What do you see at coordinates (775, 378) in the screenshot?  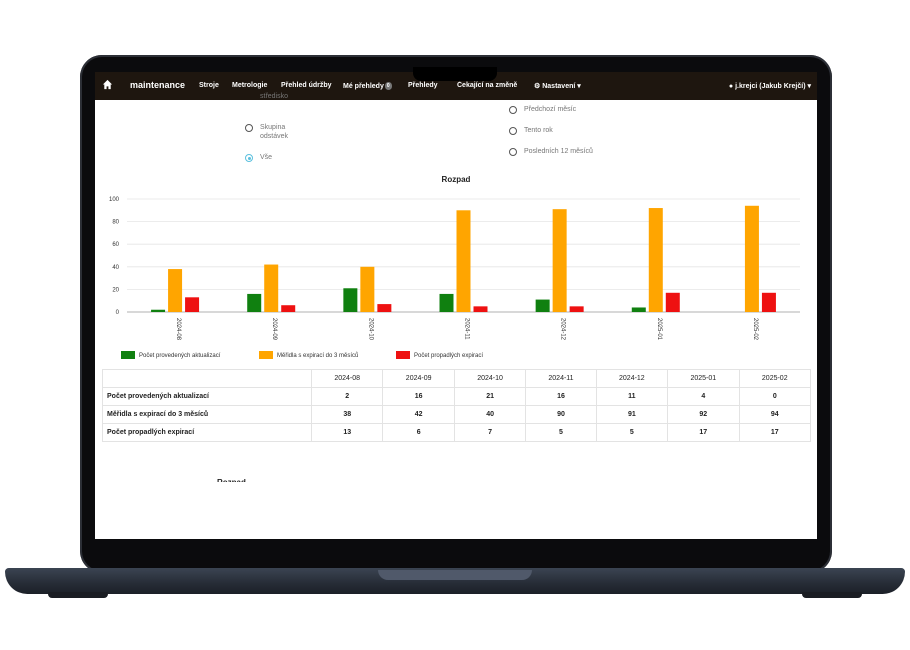 I see `column-header: 2025-02` at bounding box center [775, 378].